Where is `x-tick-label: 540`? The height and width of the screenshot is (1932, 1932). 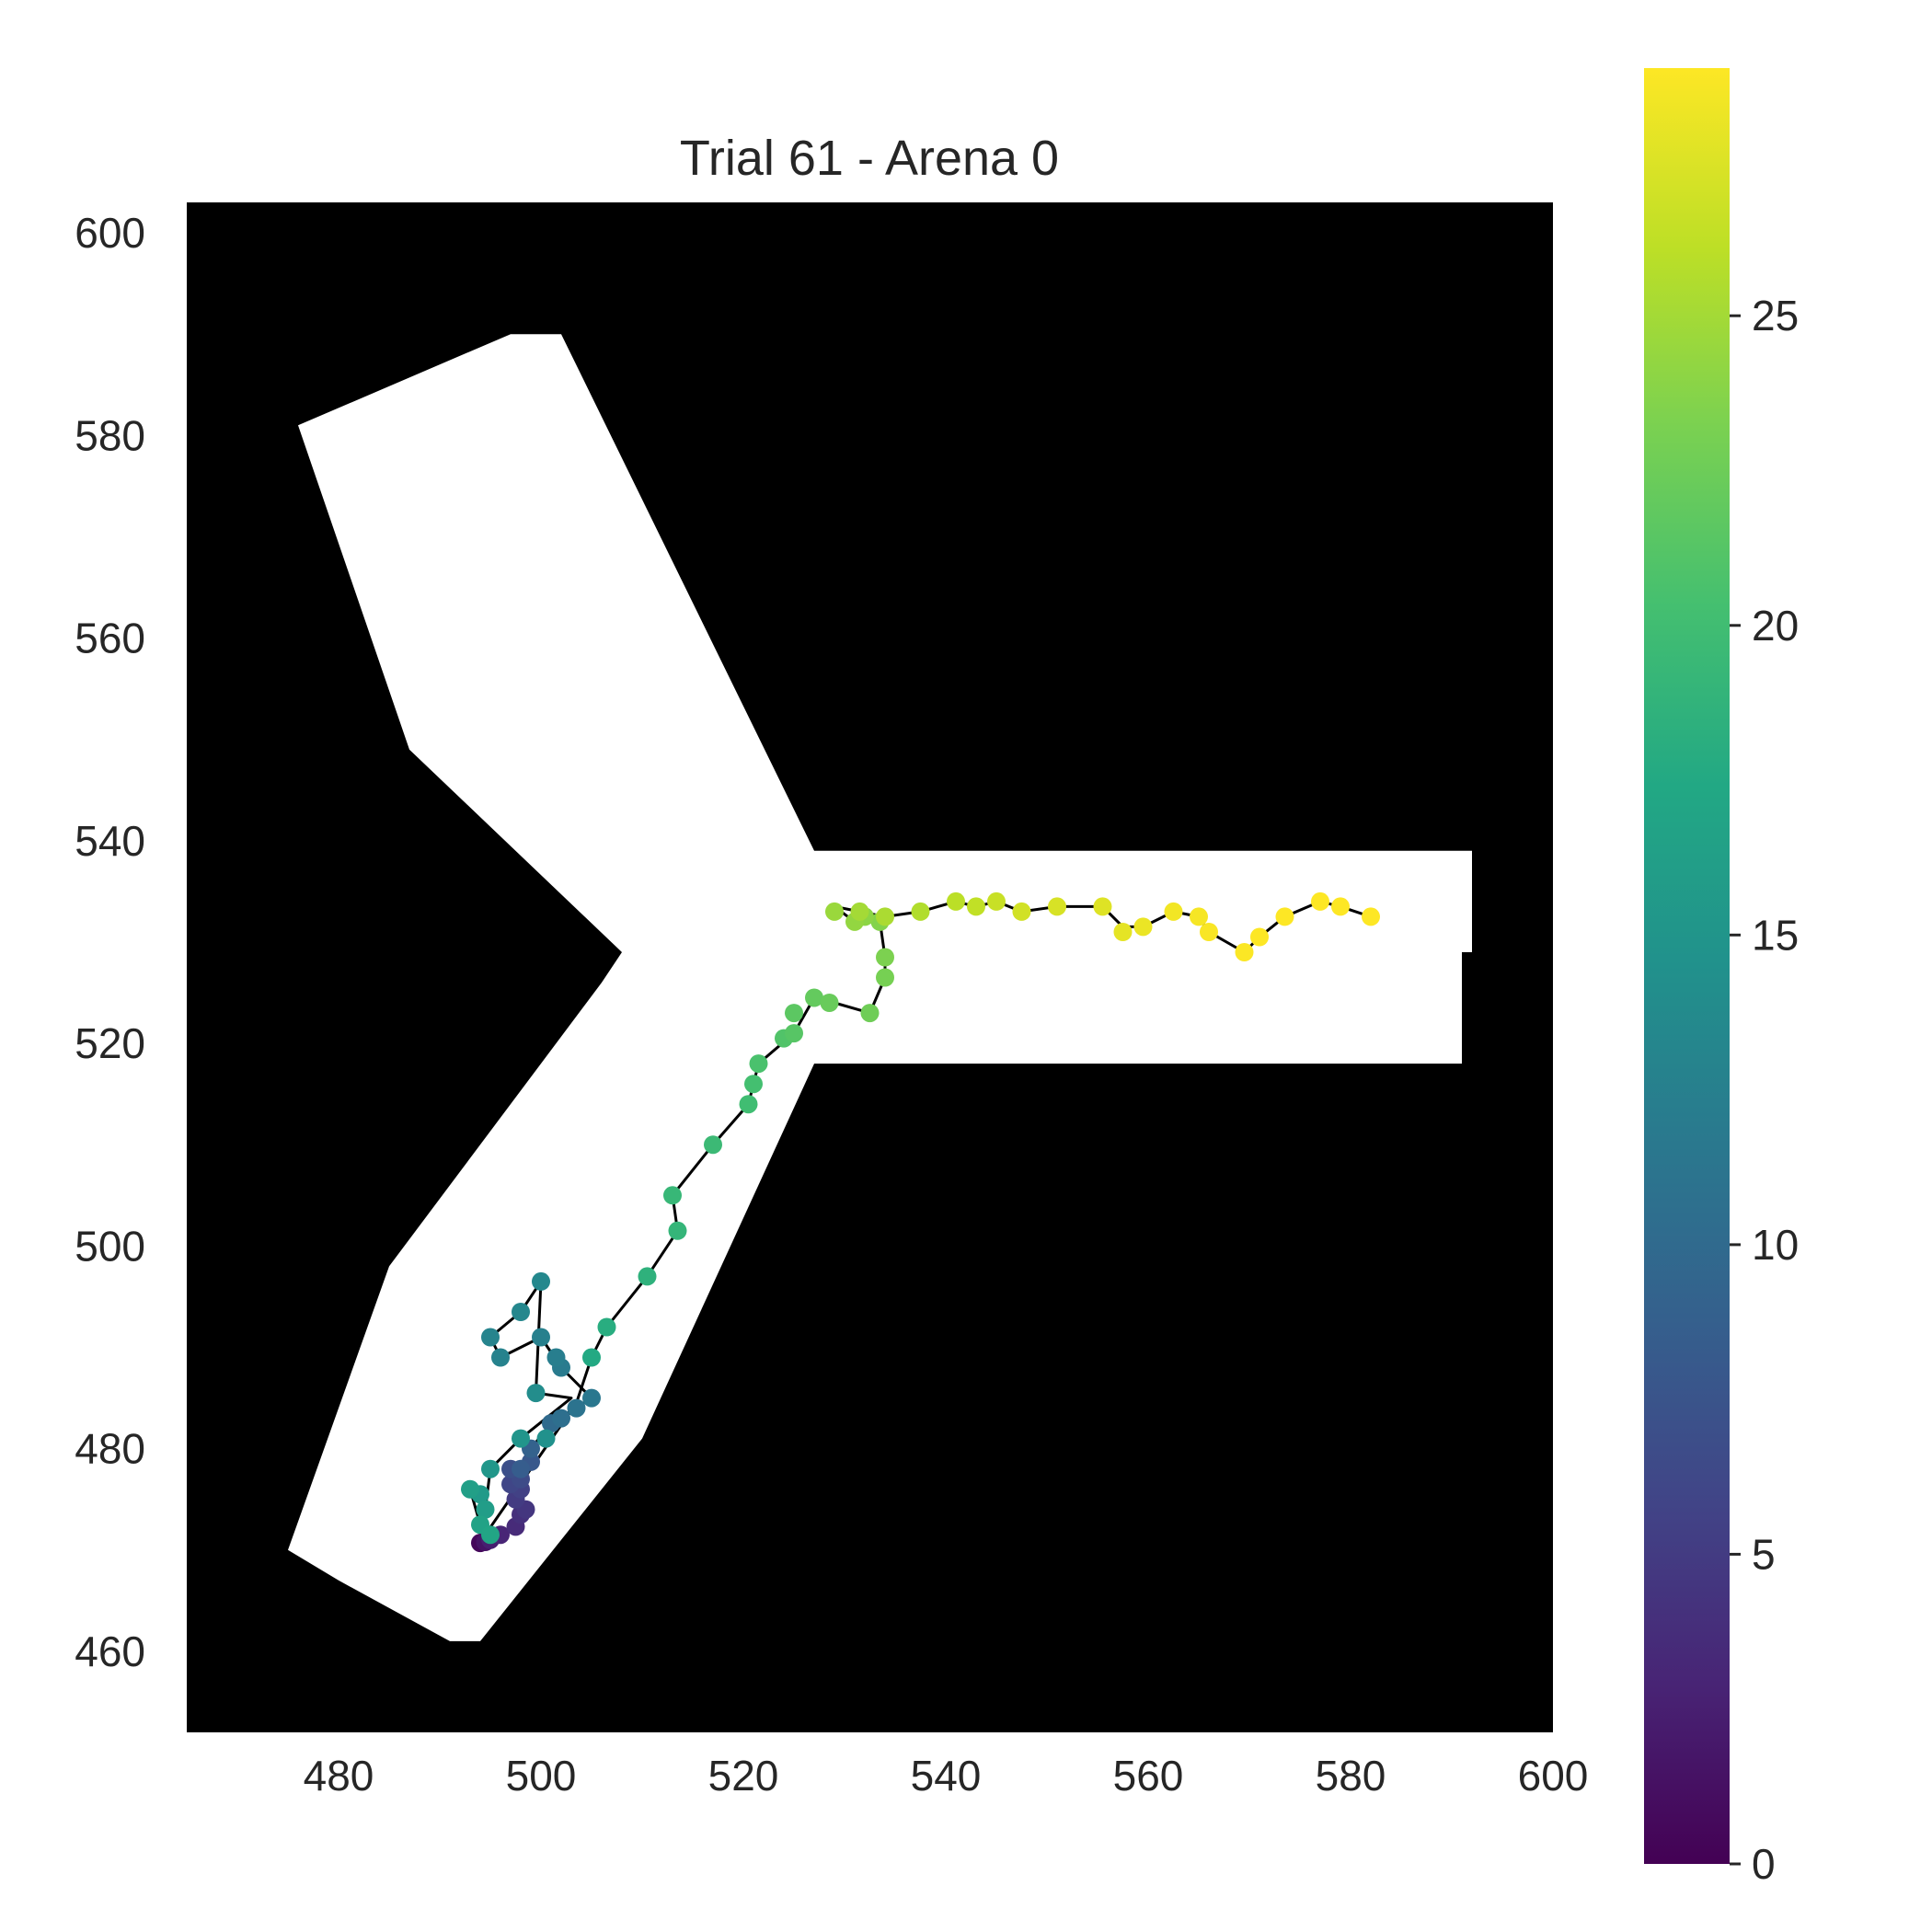
x-tick-label: 540 is located at coordinates (947, 1776).